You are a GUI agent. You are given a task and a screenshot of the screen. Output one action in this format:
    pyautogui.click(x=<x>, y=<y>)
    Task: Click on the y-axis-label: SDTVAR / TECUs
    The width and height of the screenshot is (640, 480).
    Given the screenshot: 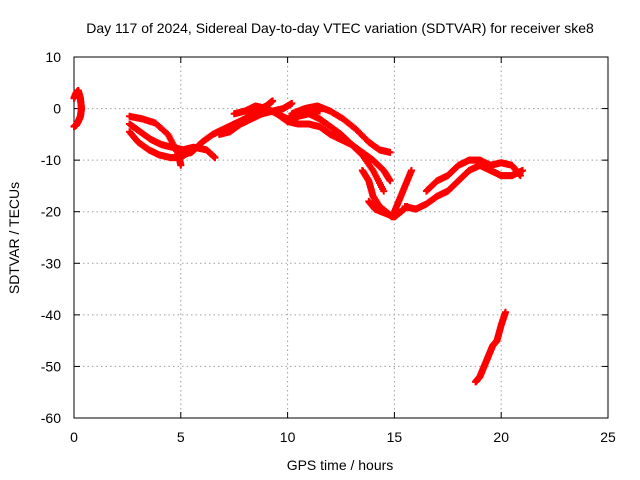 What is the action you would take?
    pyautogui.click(x=14, y=238)
    